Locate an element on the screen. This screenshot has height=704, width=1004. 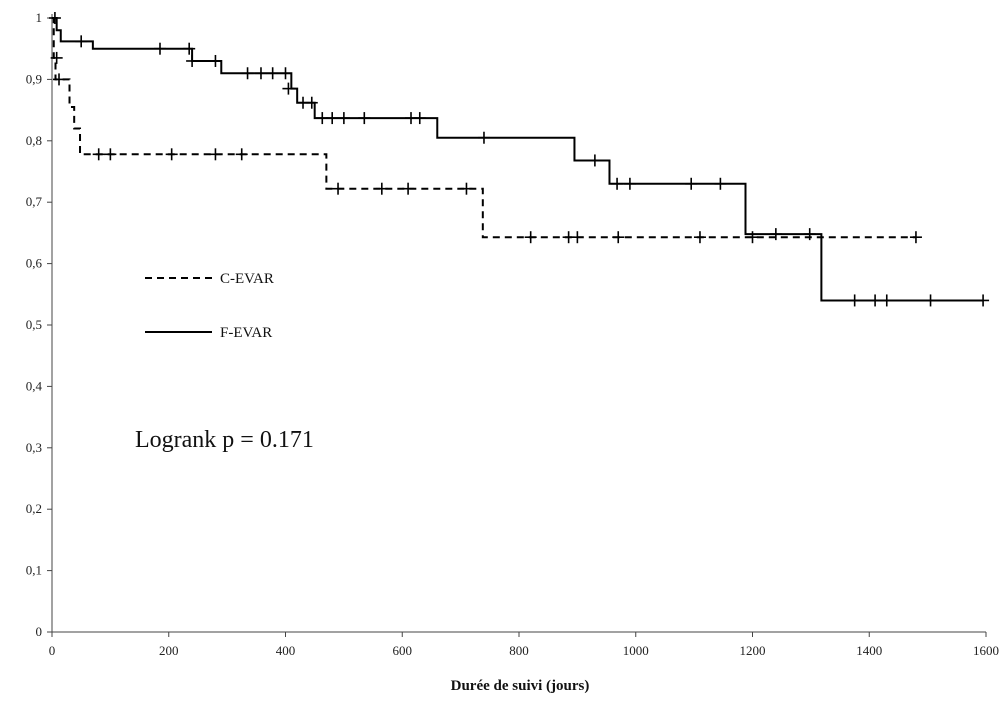
x-tick-label: 1200 is located at coordinates (753, 650).